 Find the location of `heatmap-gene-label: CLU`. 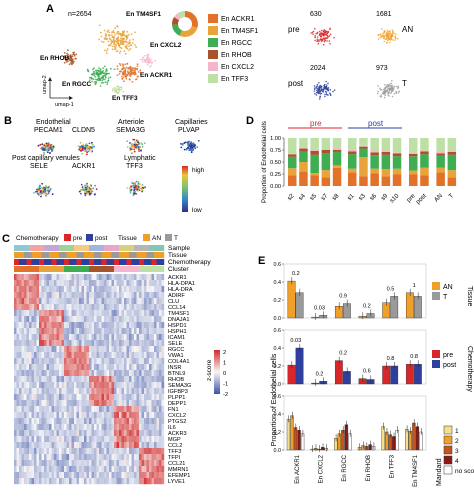

heatmap-gene-label: CLU is located at coordinates (173, 302).